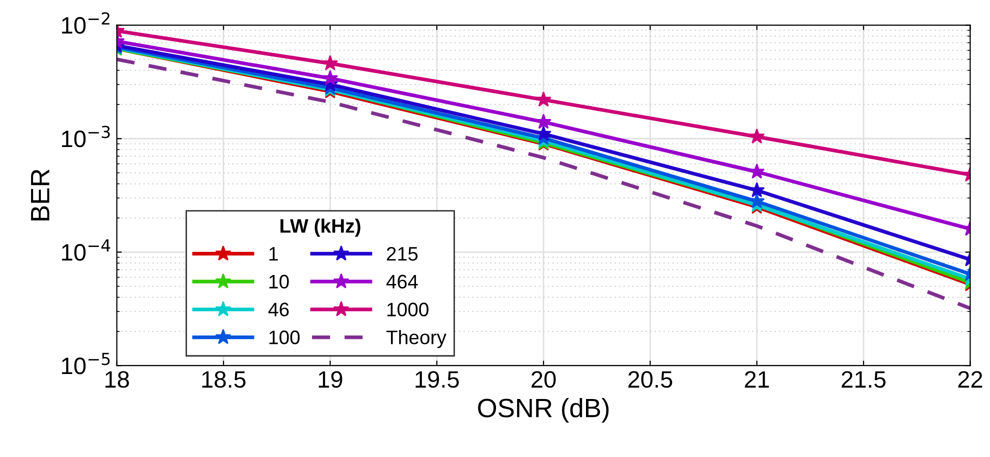 The height and width of the screenshot is (457, 990). Describe the element at coordinates (543, 410) in the screenshot. I see `x-axis-title: OSNR (dB)` at that location.